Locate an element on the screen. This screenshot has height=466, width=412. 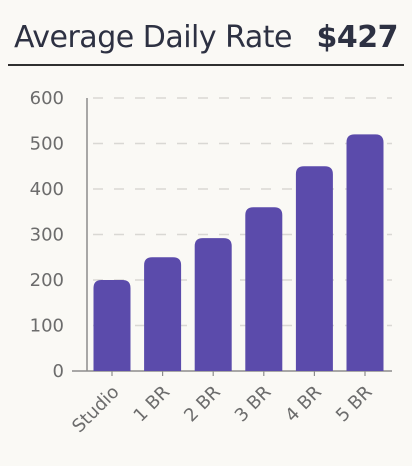
y-tick-label: 600 is located at coordinates (47, 98).